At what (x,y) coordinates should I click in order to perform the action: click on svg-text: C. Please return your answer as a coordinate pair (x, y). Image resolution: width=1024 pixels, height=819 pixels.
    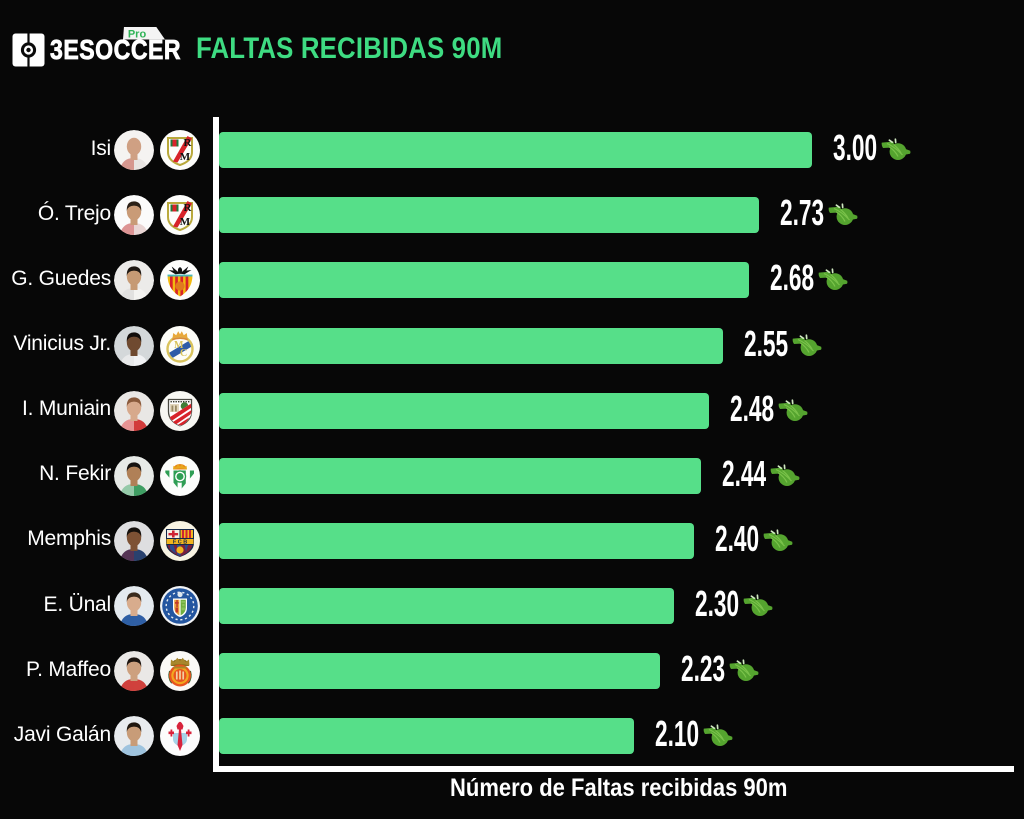
    Looking at the image, I should click on (183, 353).